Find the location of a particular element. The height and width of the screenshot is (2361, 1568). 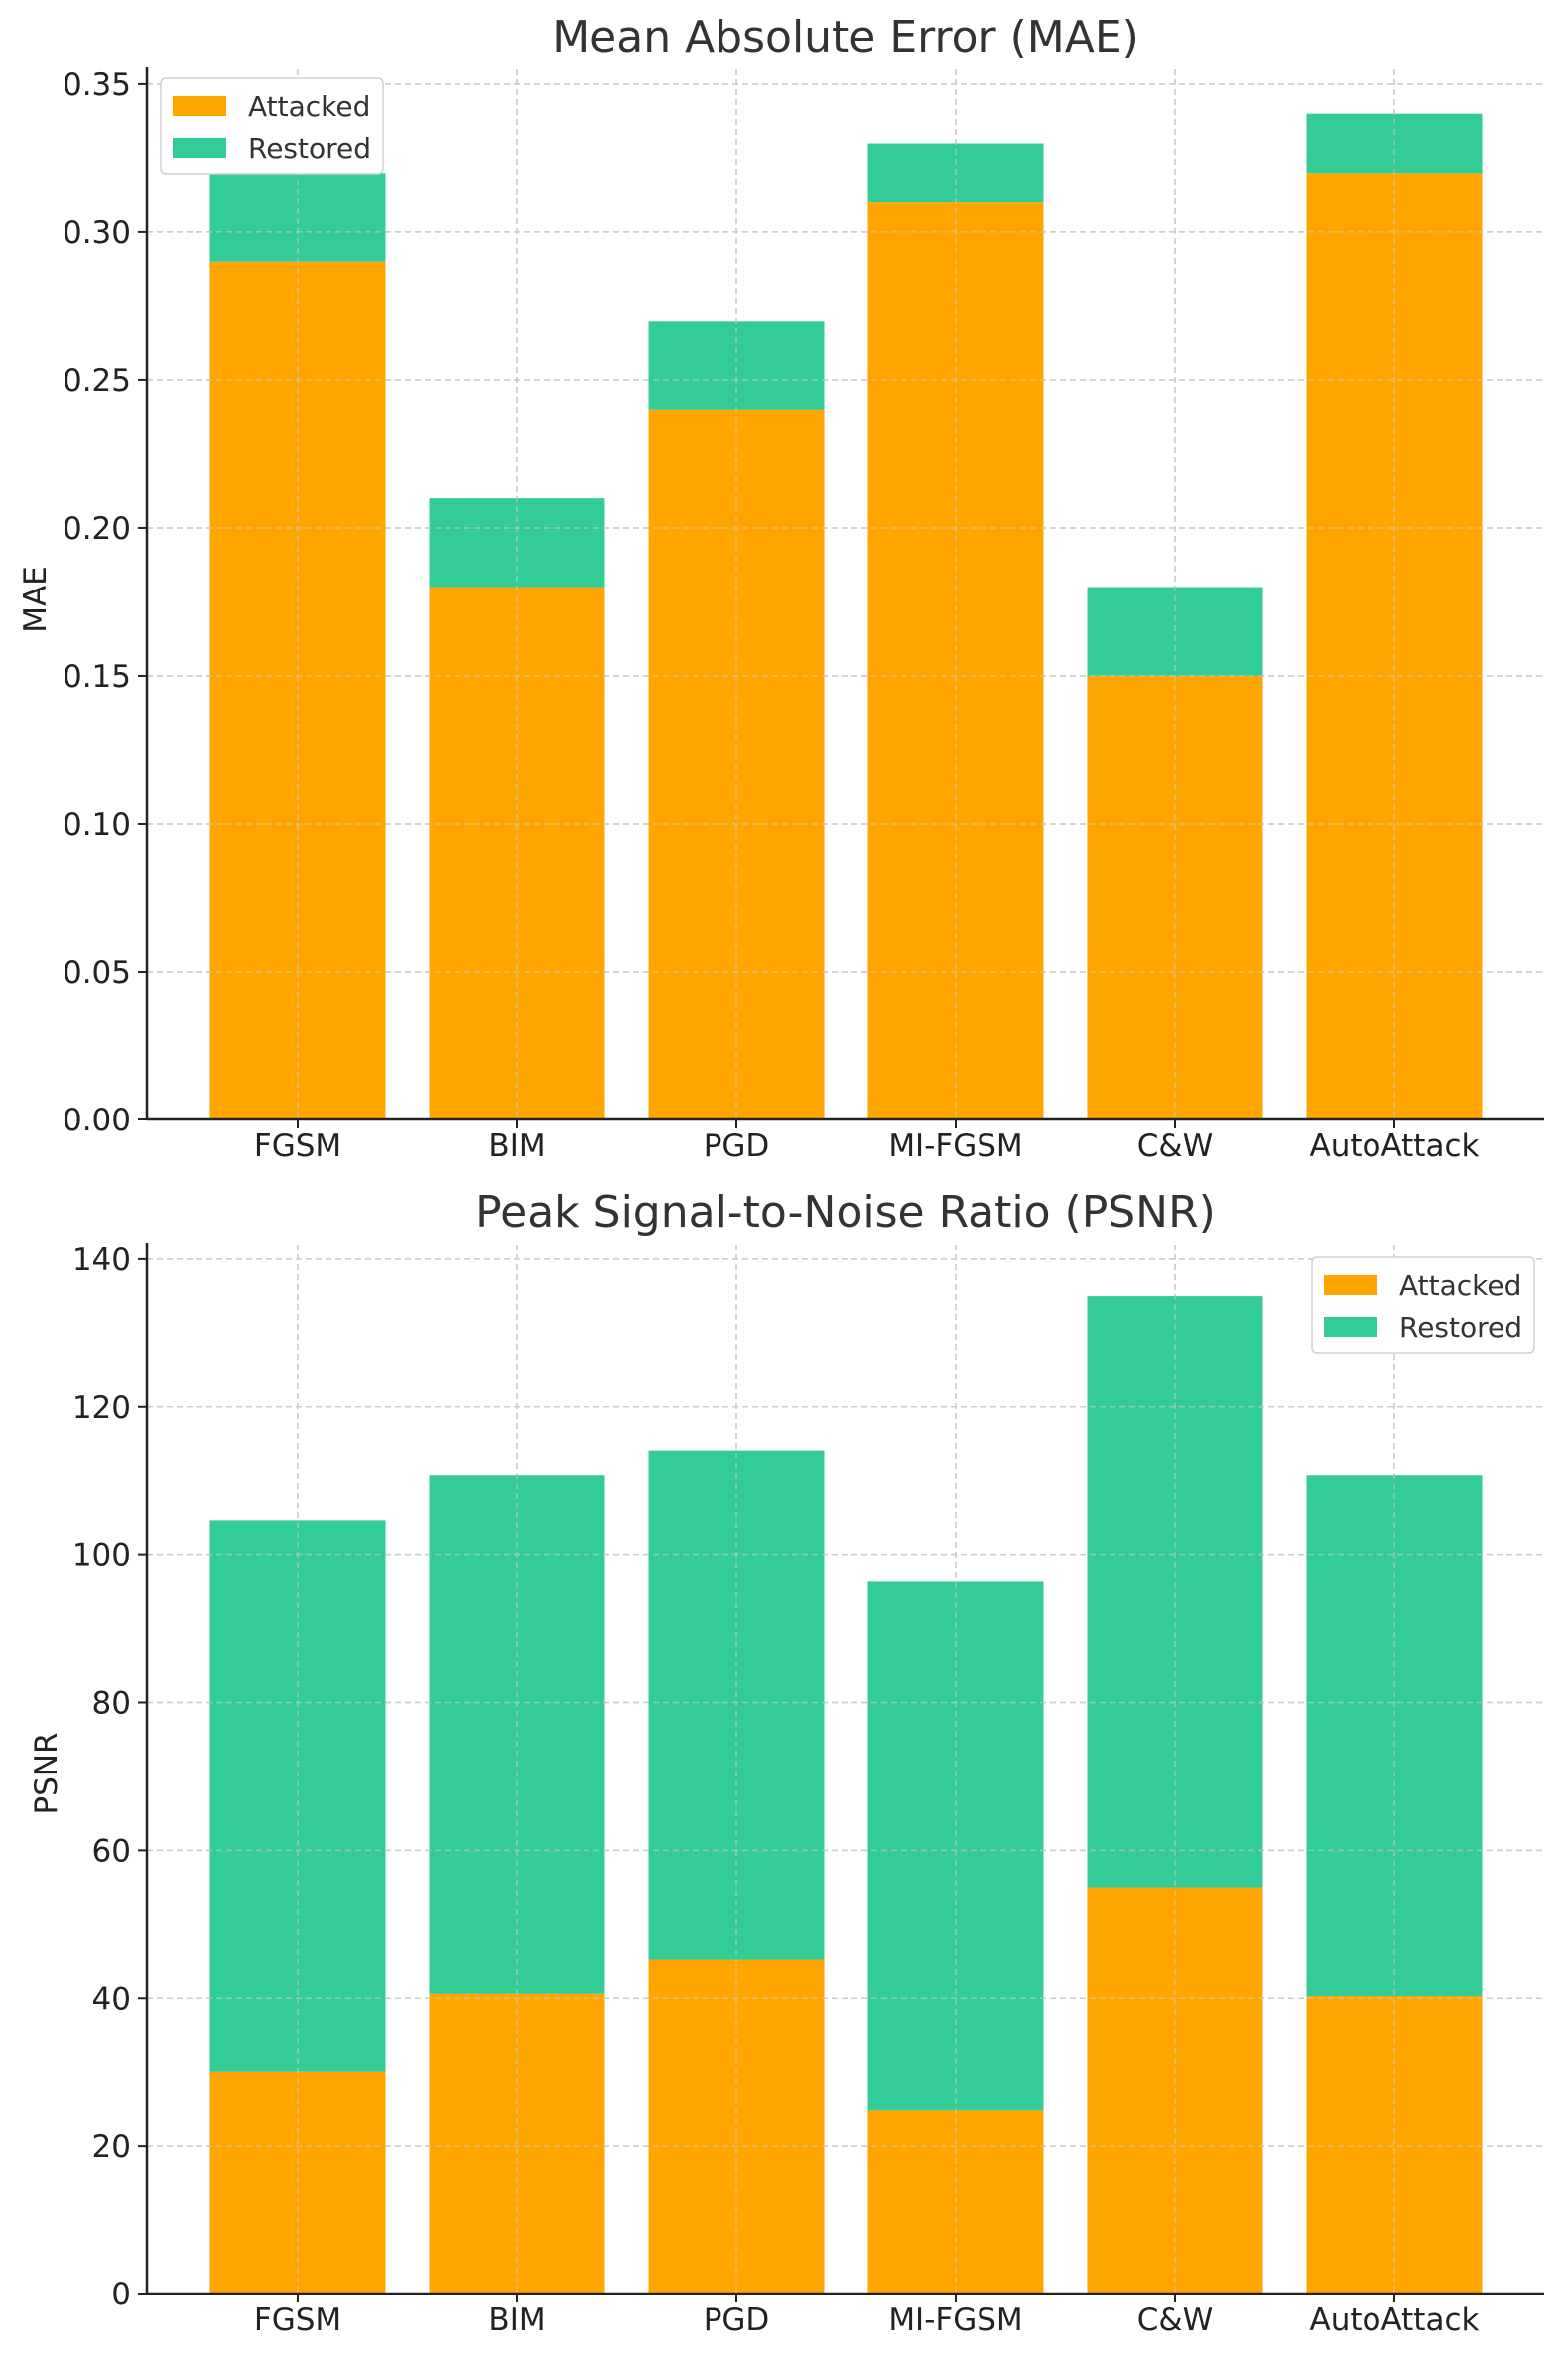

y-tick-label: 60 is located at coordinates (111, 1851).